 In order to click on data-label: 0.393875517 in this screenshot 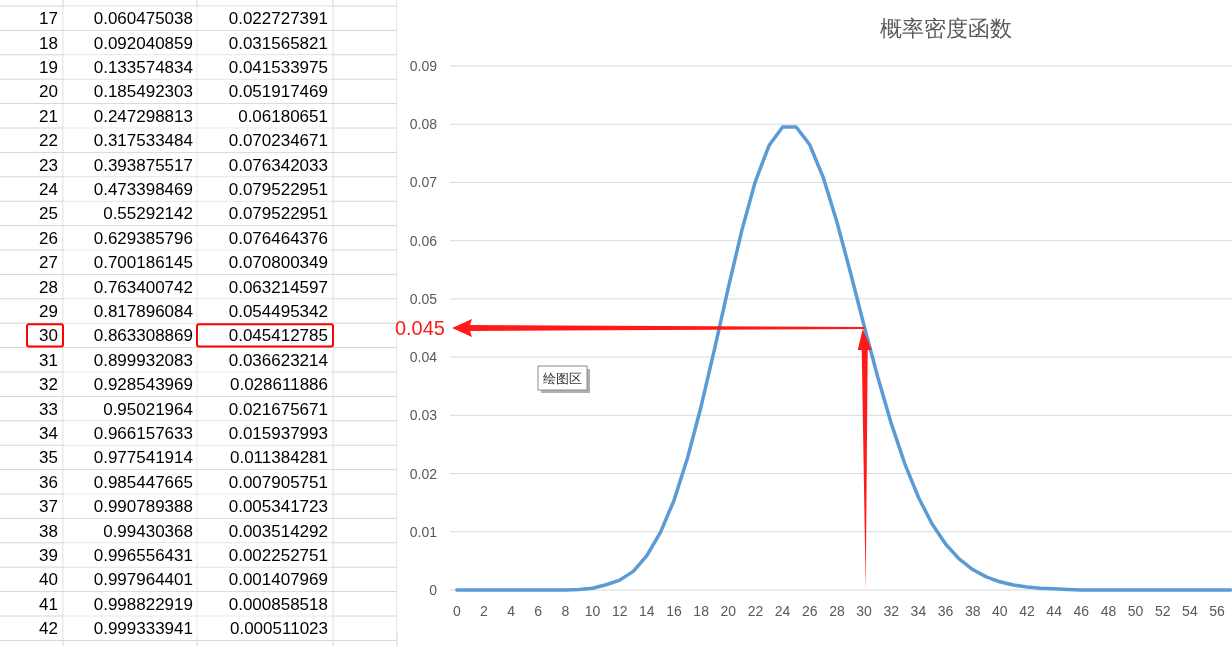, I will do `click(143, 165)`.